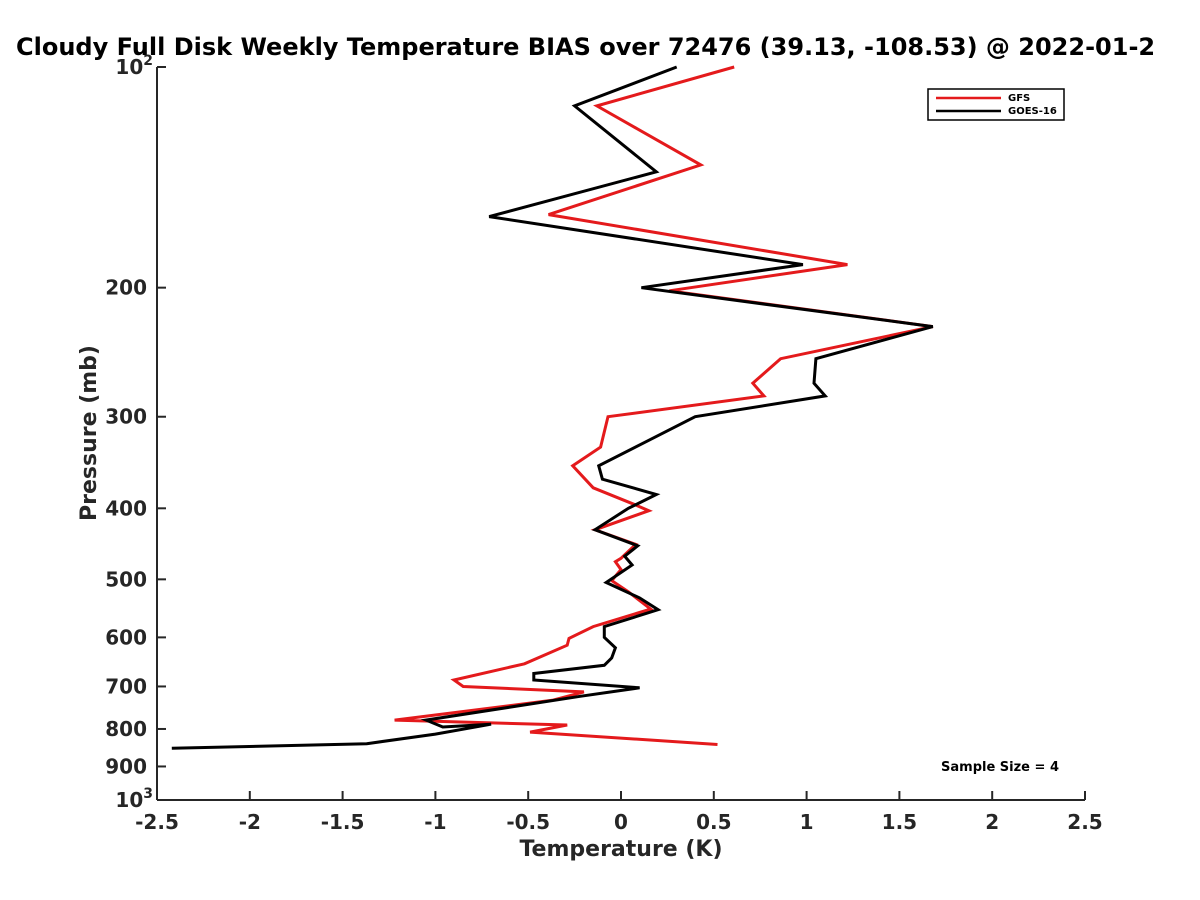  I want to click on x-tick-label: -2, so click(250, 822).